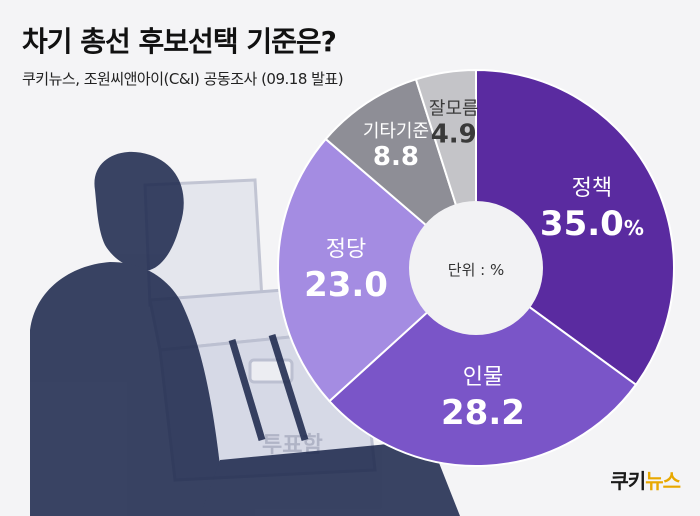  What do you see at coordinates (454, 135) in the screenshot?
I see `slice-value-4: 4.9` at bounding box center [454, 135].